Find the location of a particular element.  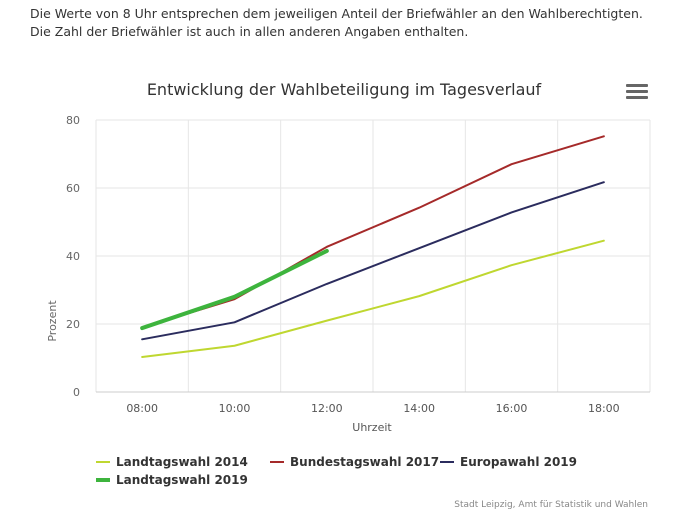

x-axis-label: Uhrzeit is located at coordinates (372, 427).